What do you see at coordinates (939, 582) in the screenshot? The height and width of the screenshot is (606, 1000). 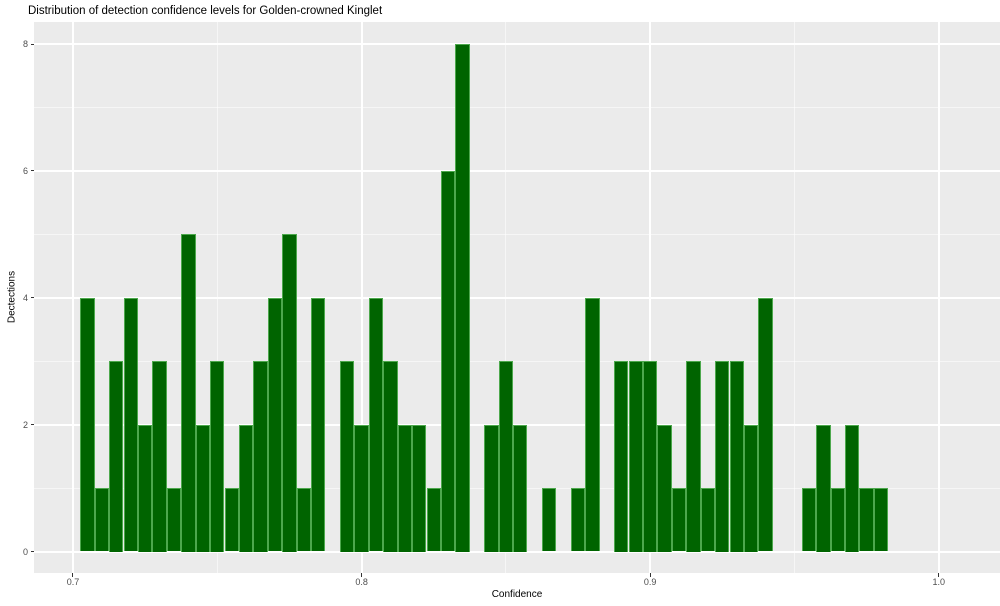 I see `x-tick-label: 1.0` at bounding box center [939, 582].